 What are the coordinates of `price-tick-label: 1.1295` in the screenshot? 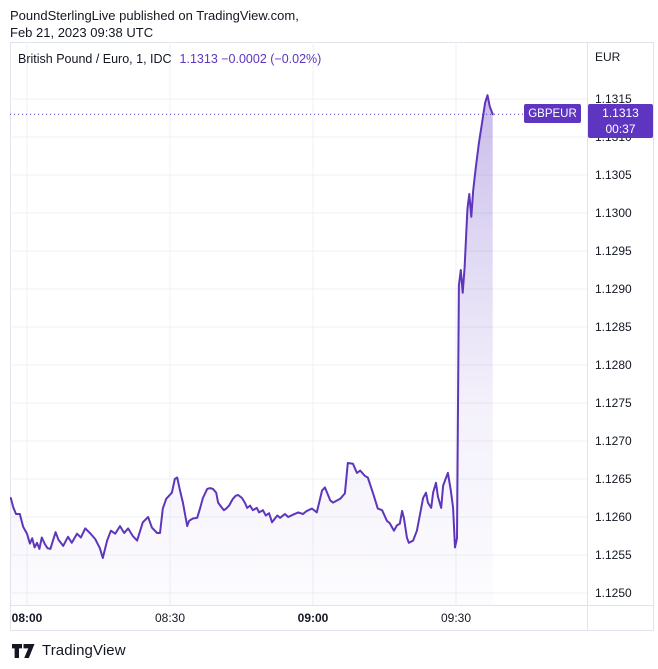 It's located at (613, 251).